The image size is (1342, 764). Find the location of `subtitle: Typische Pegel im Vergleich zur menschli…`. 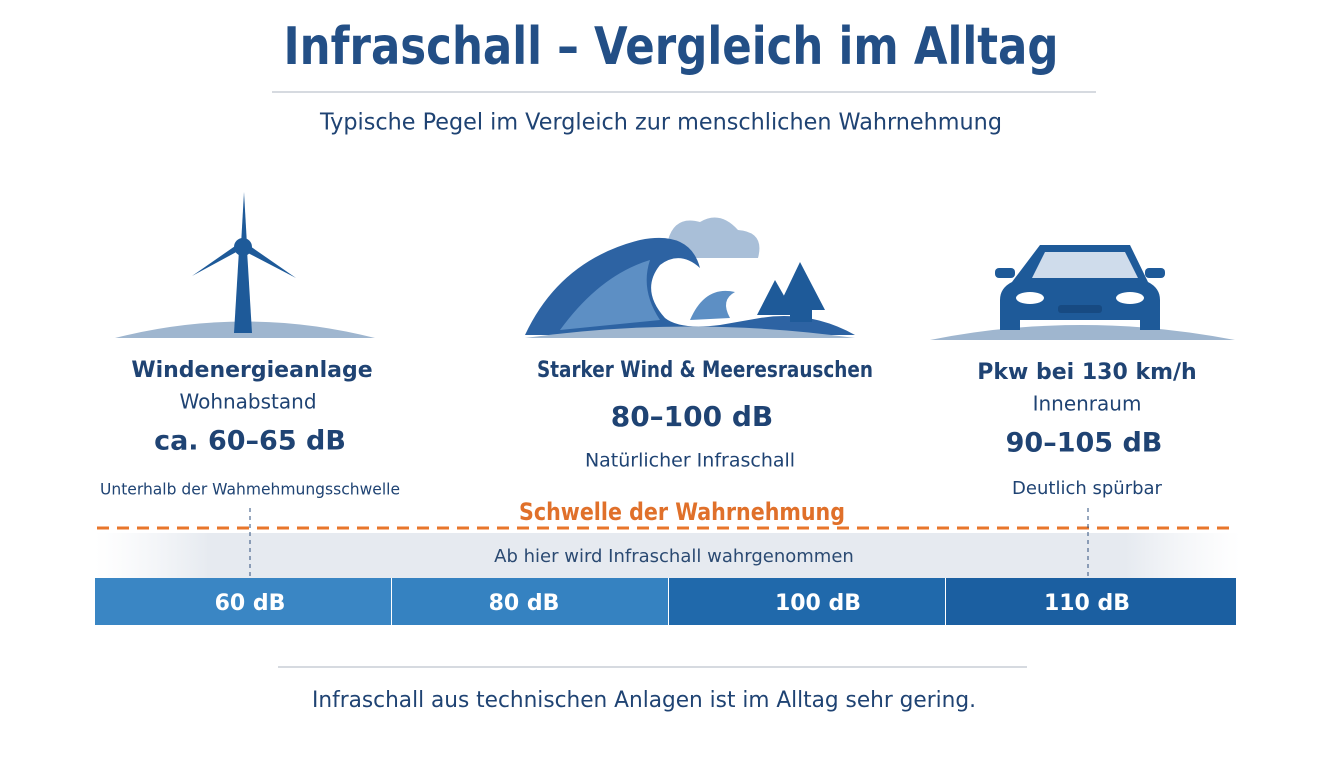

subtitle: Typische Pegel im Vergleich zur menschli… is located at coordinates (660, 123).